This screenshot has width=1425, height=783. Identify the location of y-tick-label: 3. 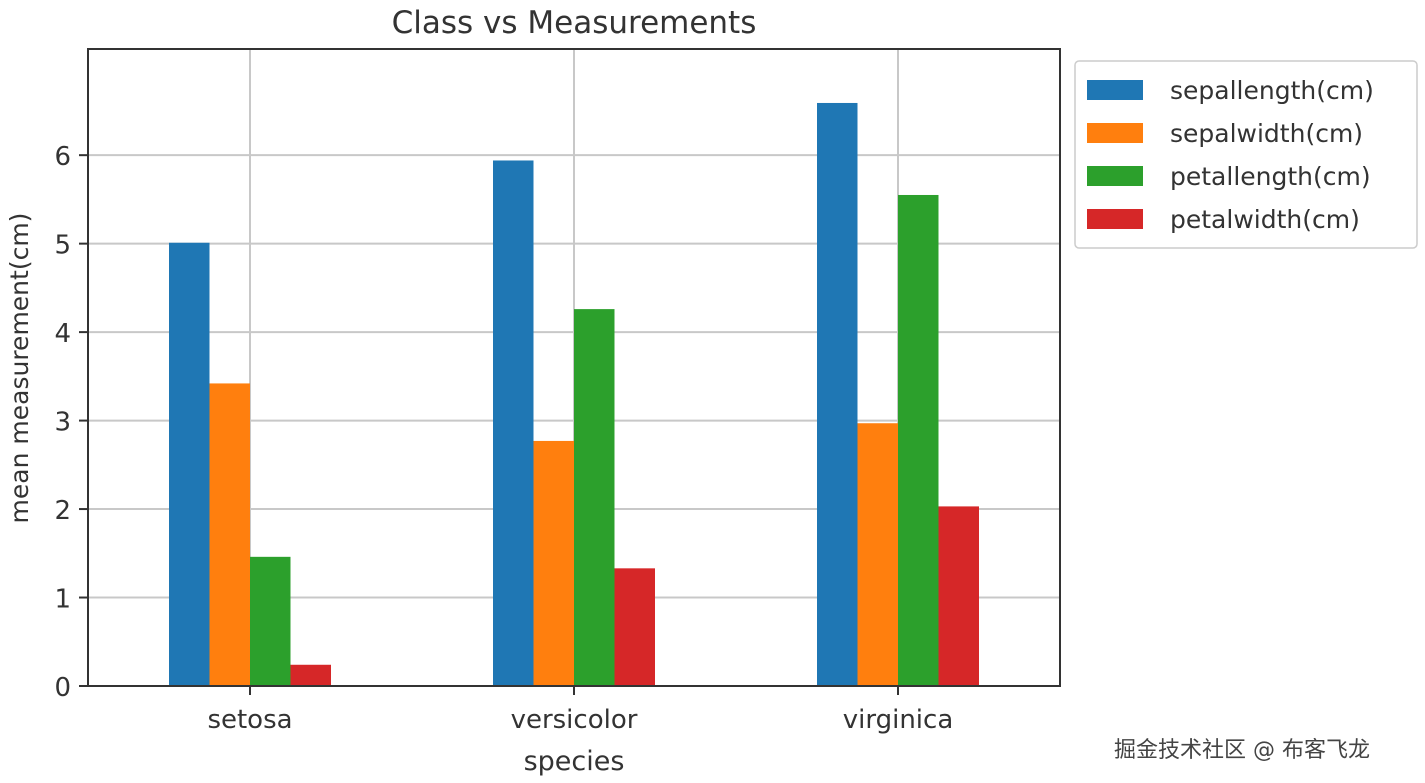
(62, 423).